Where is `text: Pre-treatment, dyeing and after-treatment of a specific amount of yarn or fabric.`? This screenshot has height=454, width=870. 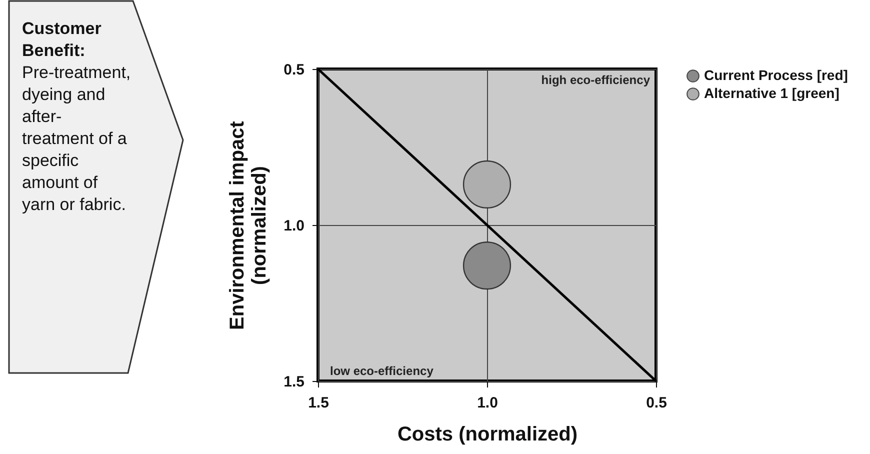
text: Pre-treatment, dyeing and after-treatment of a specific amount of yarn or fabric. is located at coordinates (76, 138).